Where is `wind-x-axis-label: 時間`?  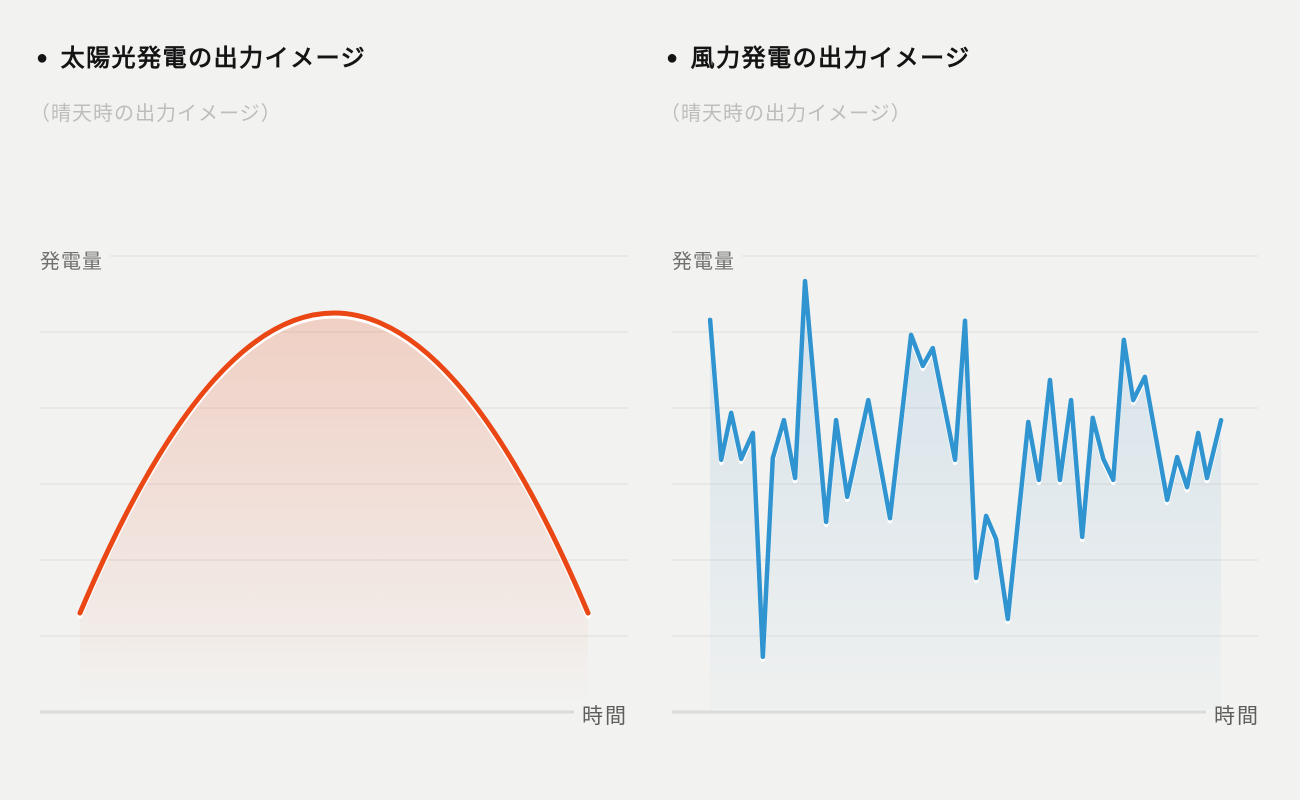
wind-x-axis-label: 時間 is located at coordinates (1237, 716).